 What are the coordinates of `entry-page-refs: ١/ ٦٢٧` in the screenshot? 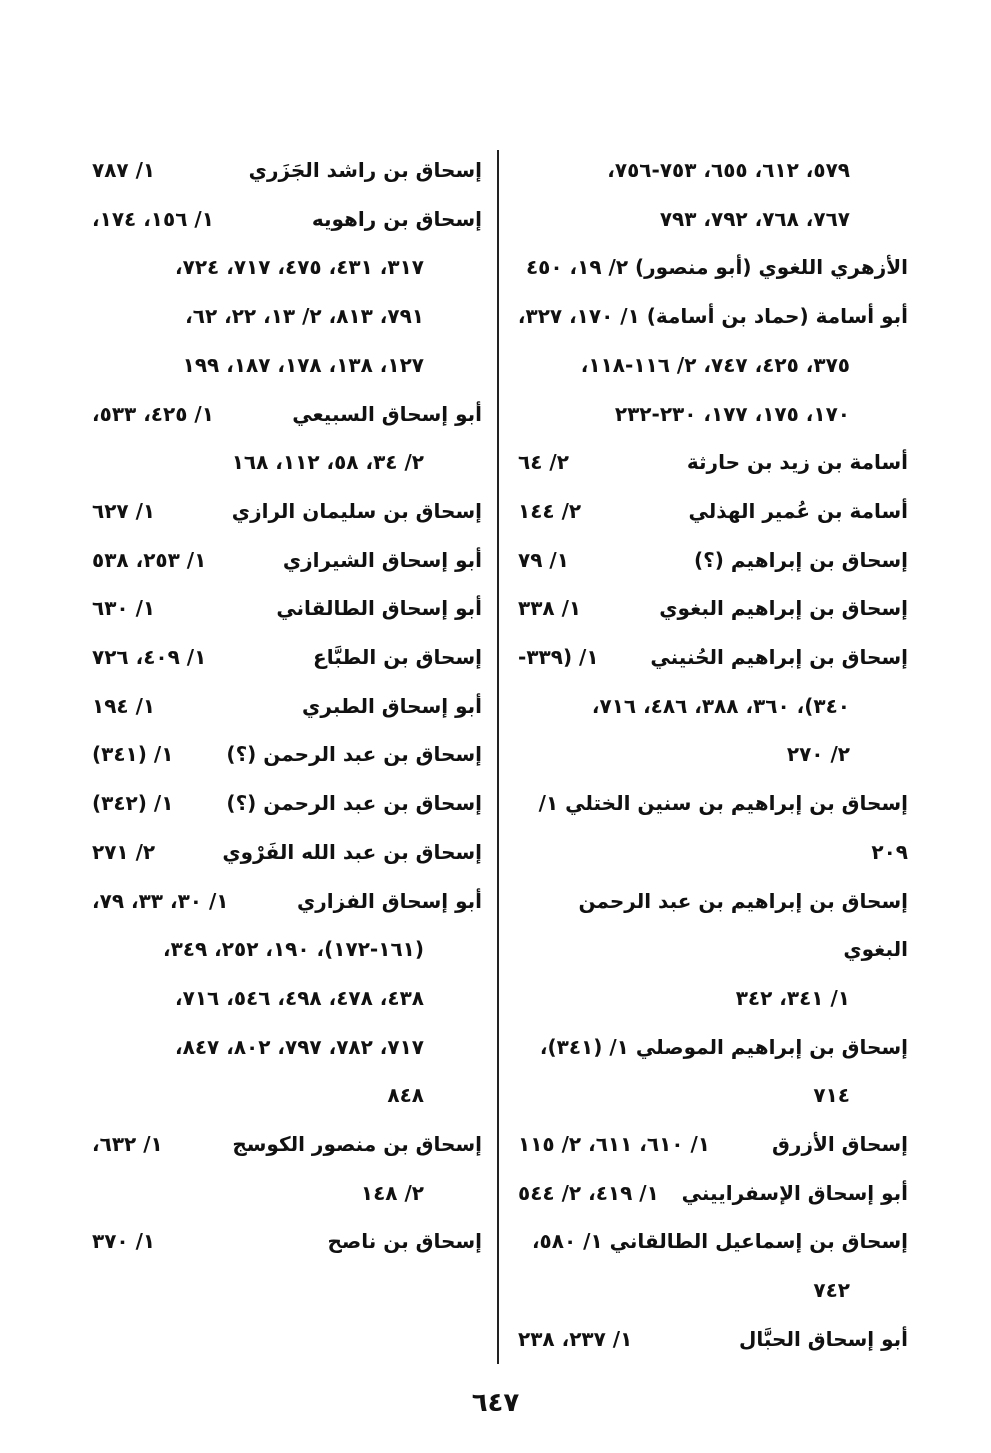 It's located at (124, 510).